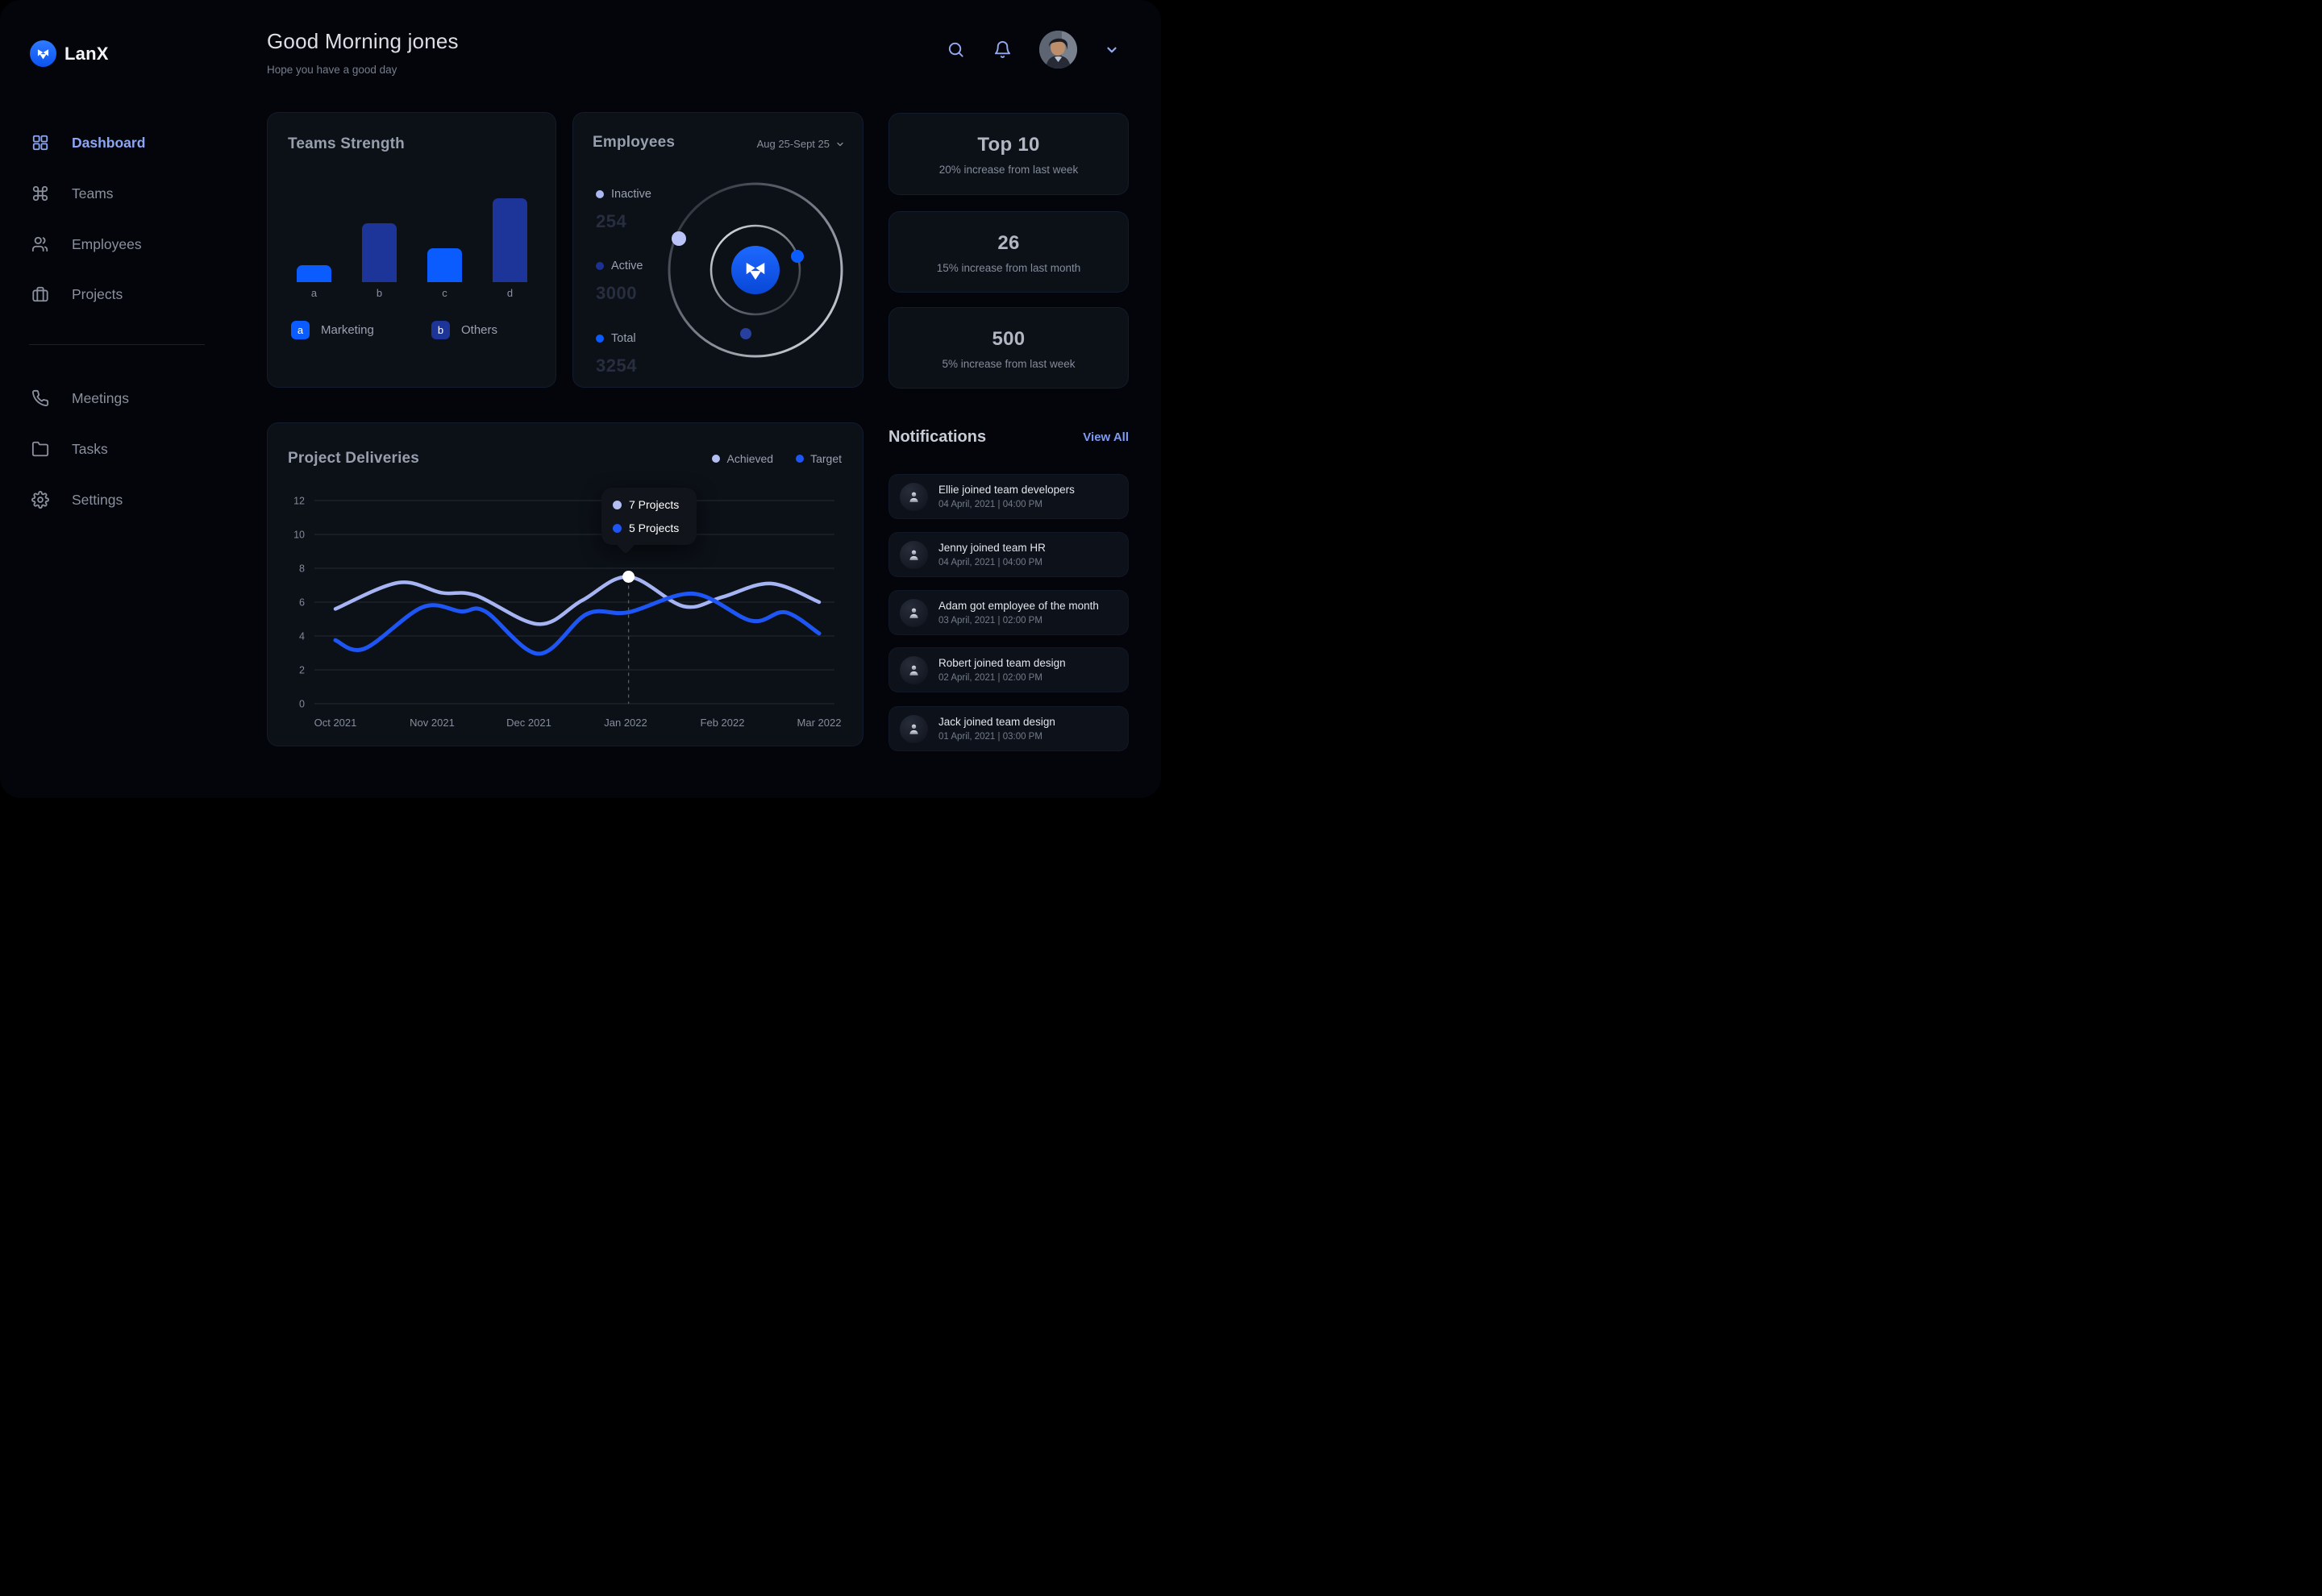  I want to click on orbit-visualization, so click(755, 270).